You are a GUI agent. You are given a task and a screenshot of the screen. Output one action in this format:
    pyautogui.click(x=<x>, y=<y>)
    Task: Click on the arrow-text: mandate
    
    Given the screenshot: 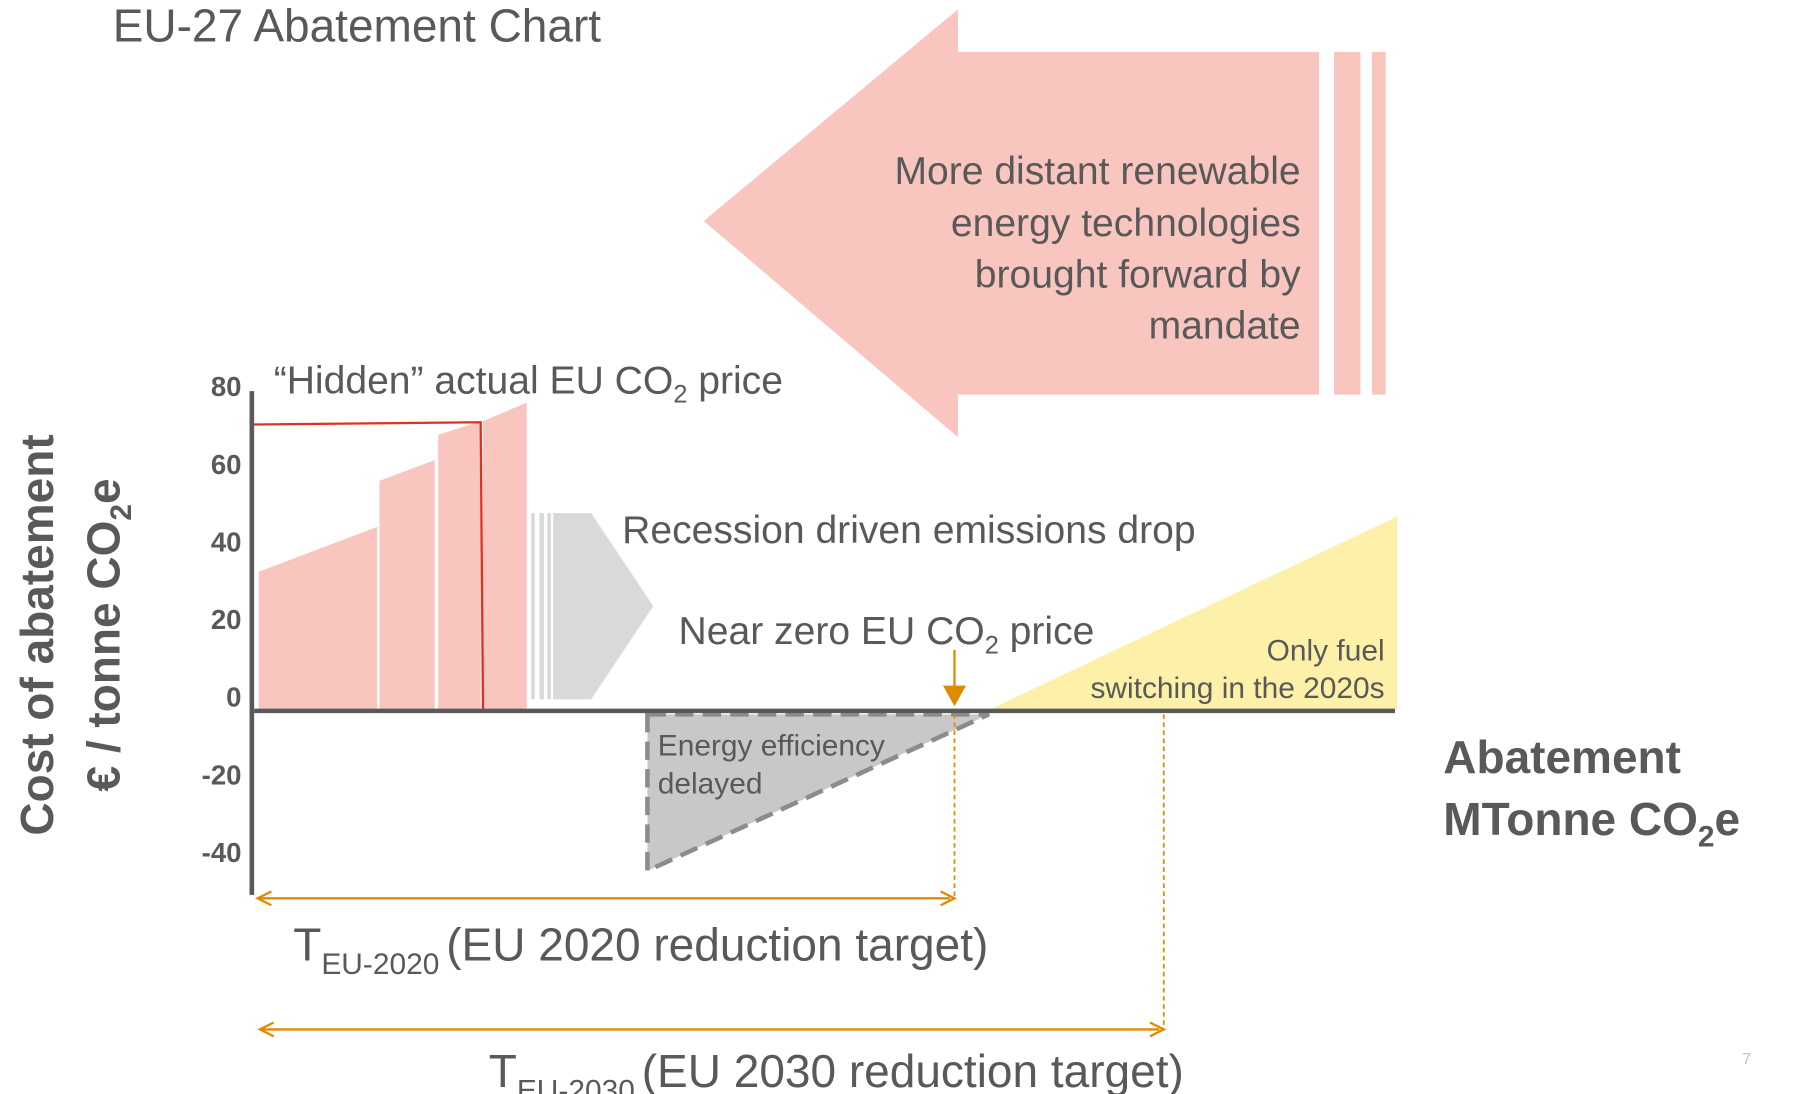 What is the action you would take?
    pyautogui.click(x=1225, y=325)
    